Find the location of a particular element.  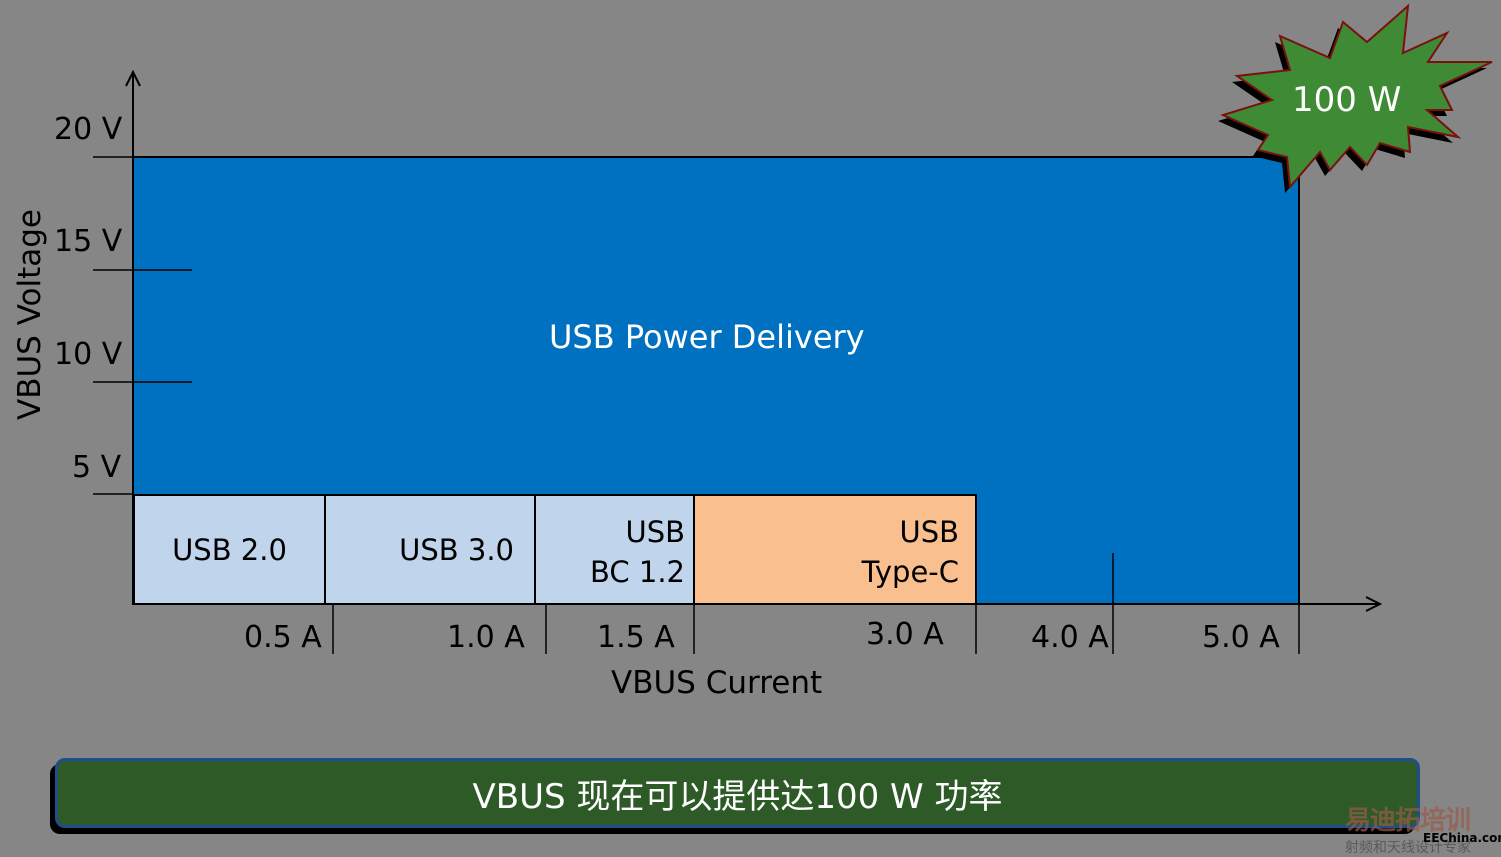

usb2-label: USB 2.0 is located at coordinates (229, 549).